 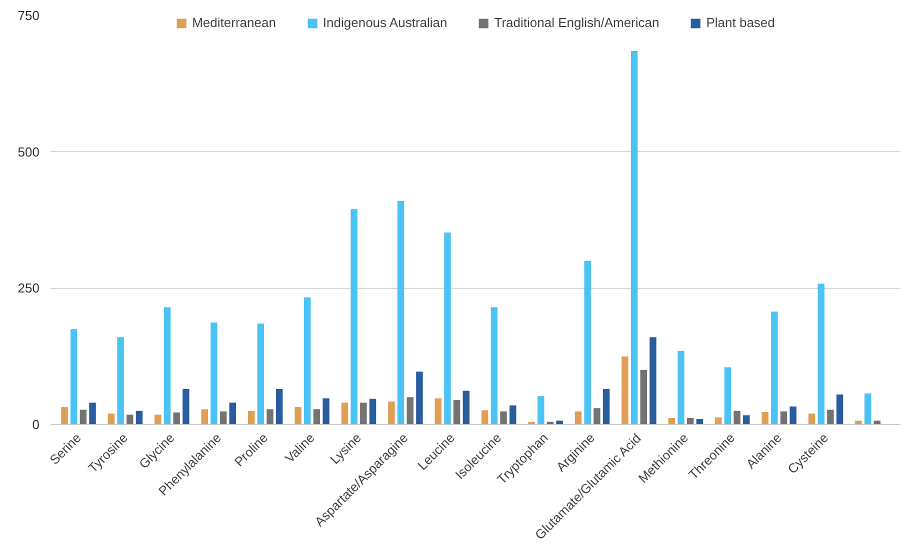 What do you see at coordinates (36, 424) in the screenshot?
I see `y-tick-label: 0` at bounding box center [36, 424].